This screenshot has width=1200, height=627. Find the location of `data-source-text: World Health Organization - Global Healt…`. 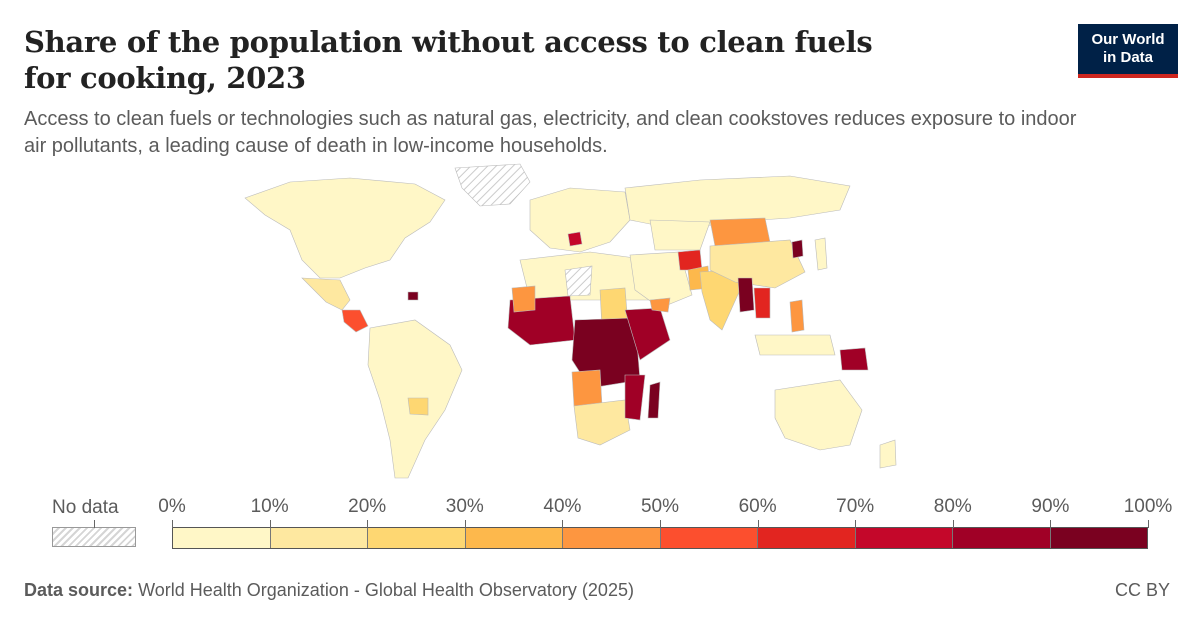

data-source-text: World Health Organization - Global Healt… is located at coordinates (386, 590).